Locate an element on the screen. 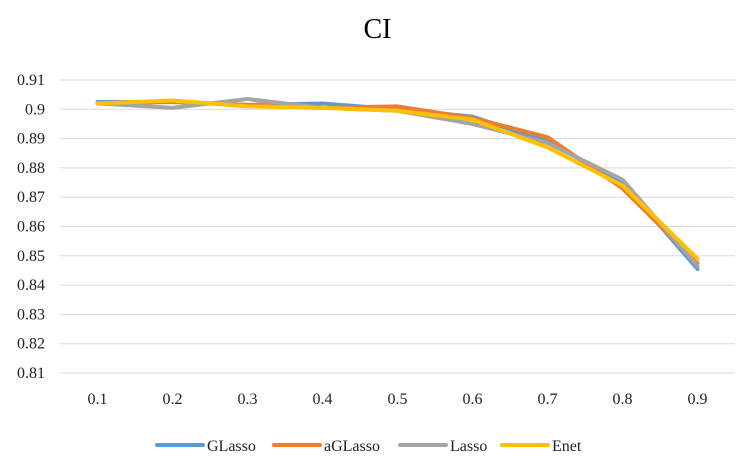 This screenshot has height=469, width=755. y-tick-label: 0.81 is located at coordinates (31, 373).